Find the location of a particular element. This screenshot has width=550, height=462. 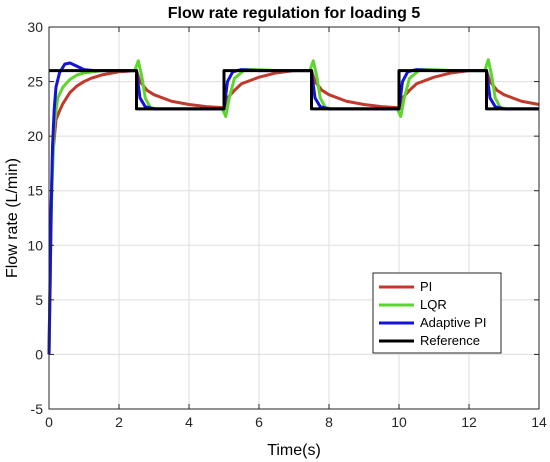

y-tick-label: 30 is located at coordinates (35, 27).